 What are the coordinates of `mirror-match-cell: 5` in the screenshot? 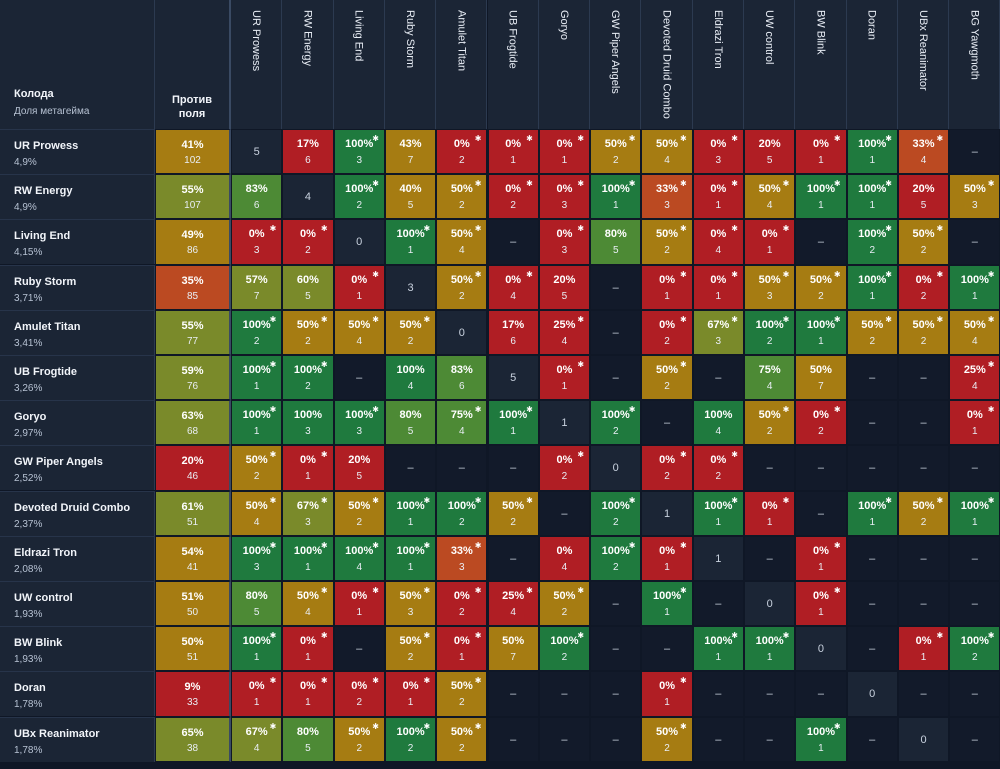 It's located at (257, 152).